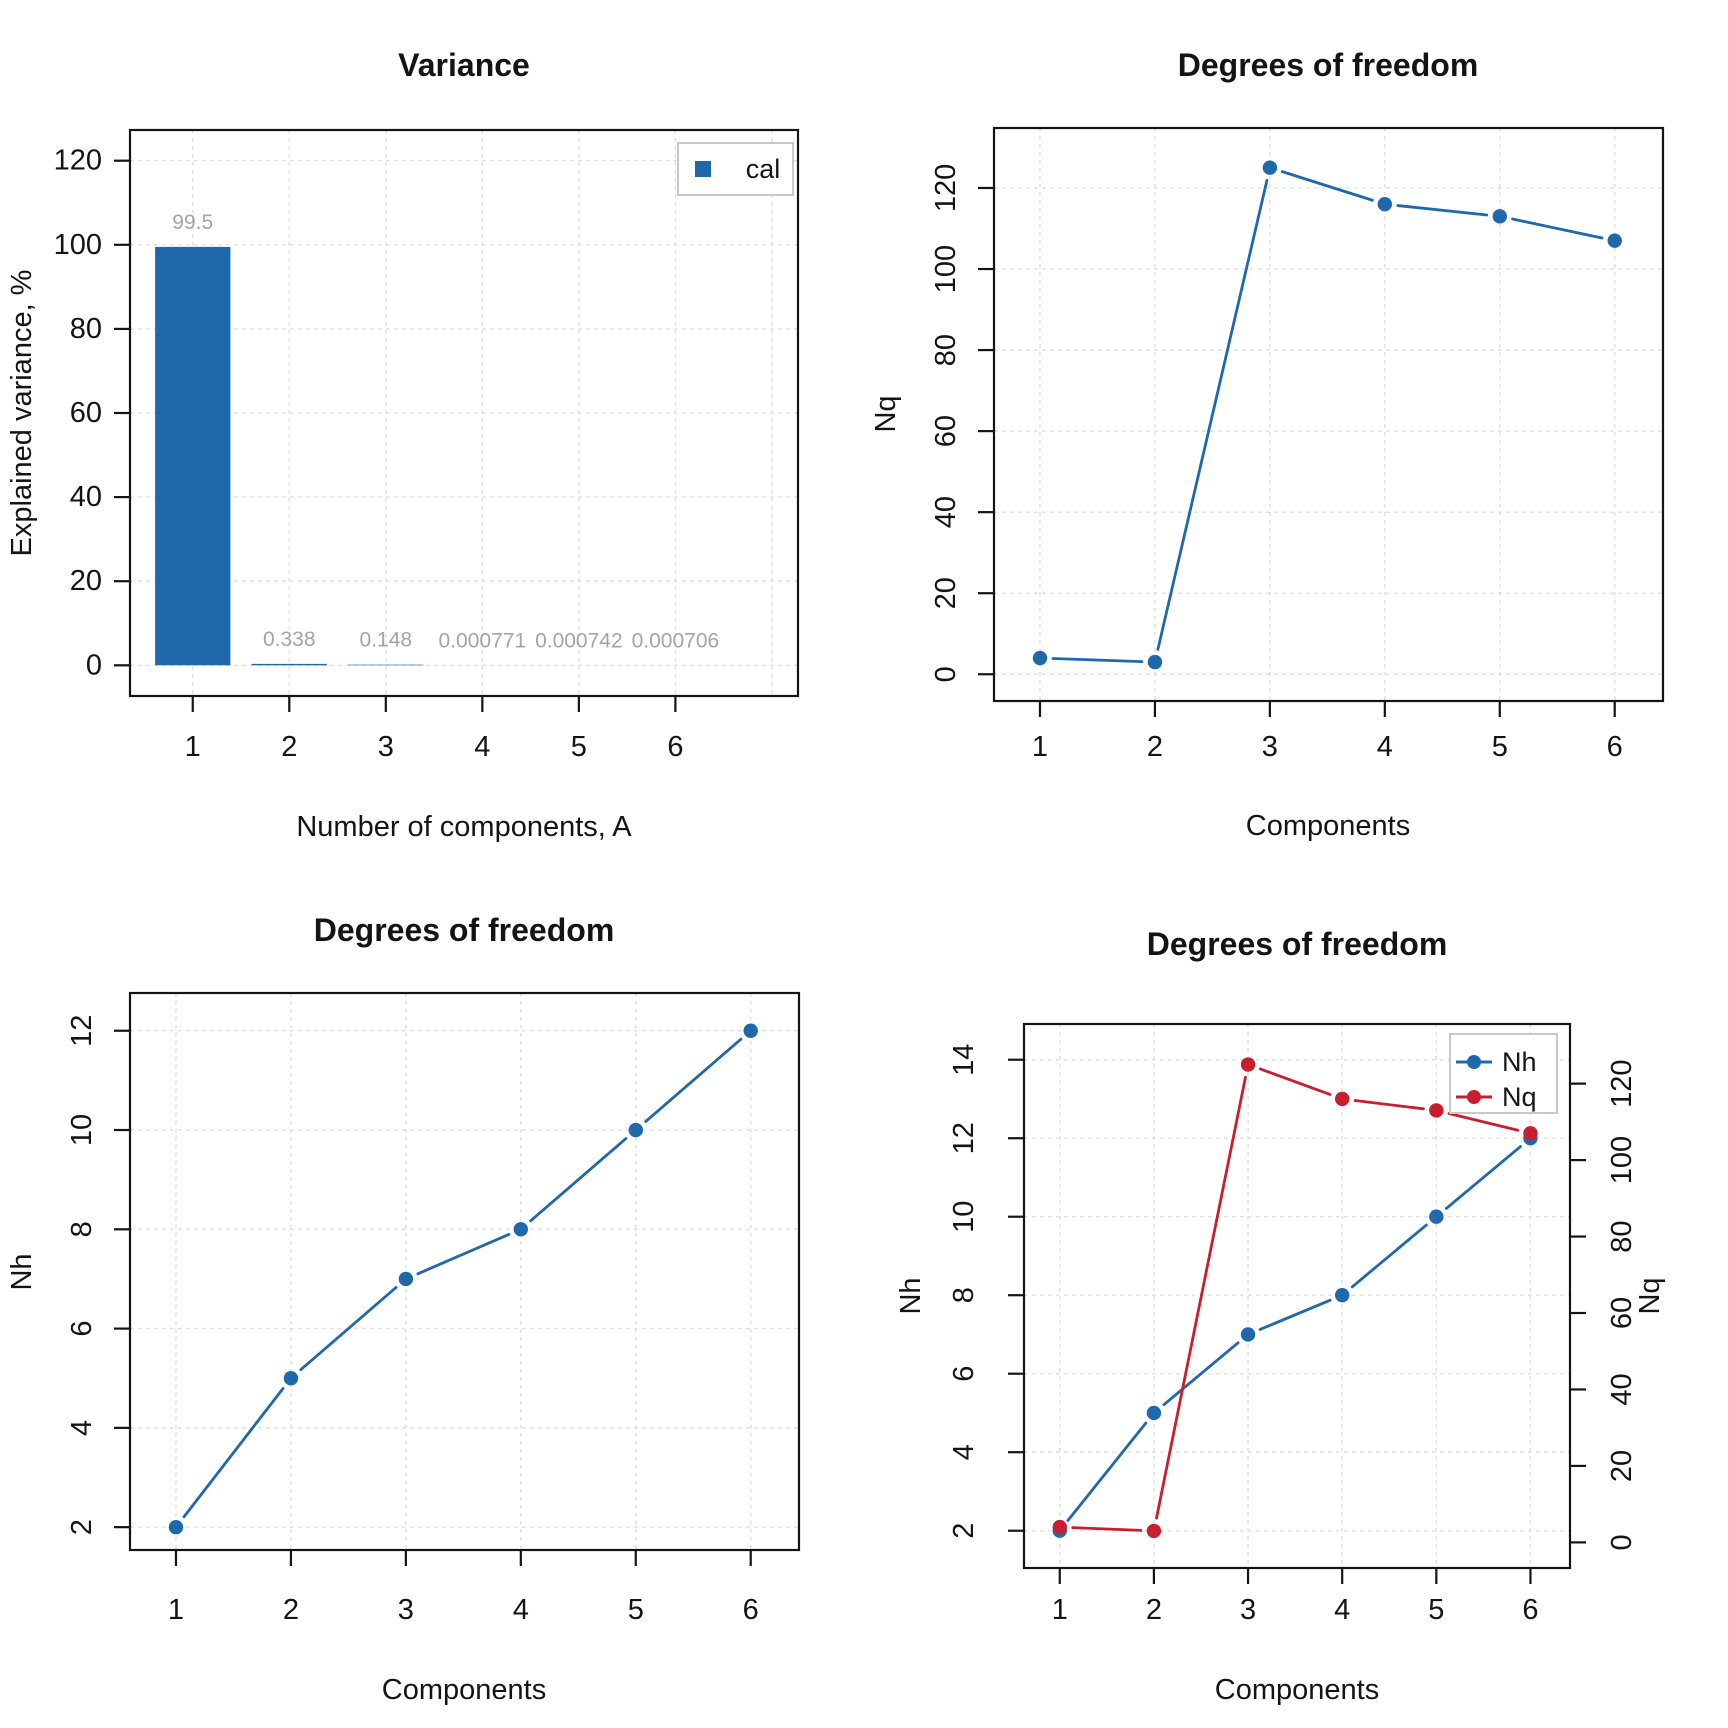  What do you see at coordinates (289, 747) in the screenshot?
I see `x-tick-label: 2` at bounding box center [289, 747].